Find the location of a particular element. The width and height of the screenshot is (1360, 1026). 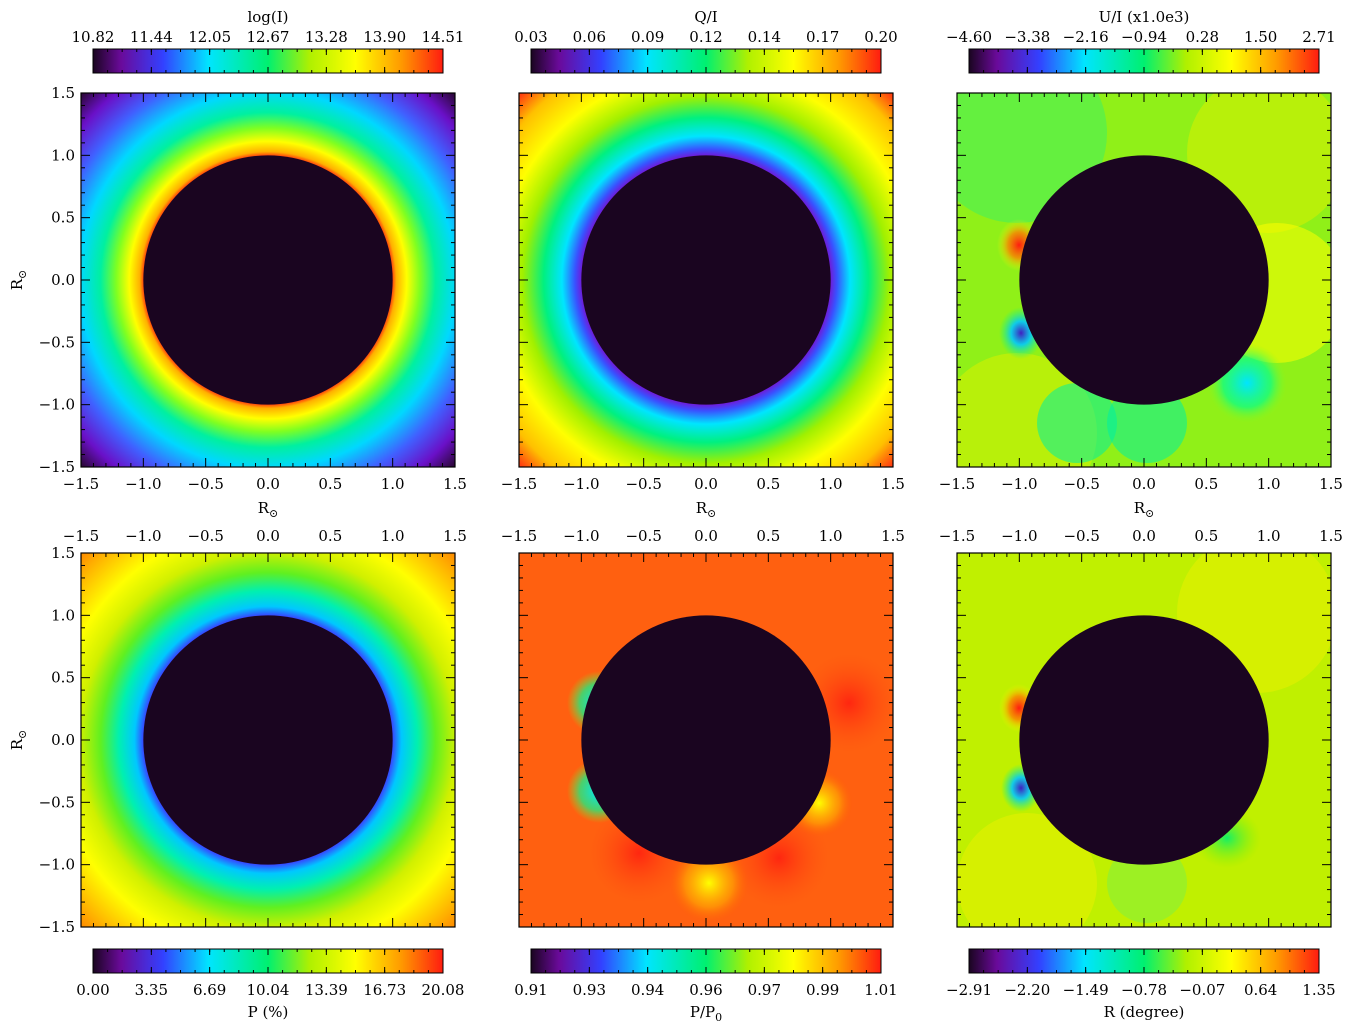

colorbar-tick-label: 0.17 is located at coordinates (822, 37).